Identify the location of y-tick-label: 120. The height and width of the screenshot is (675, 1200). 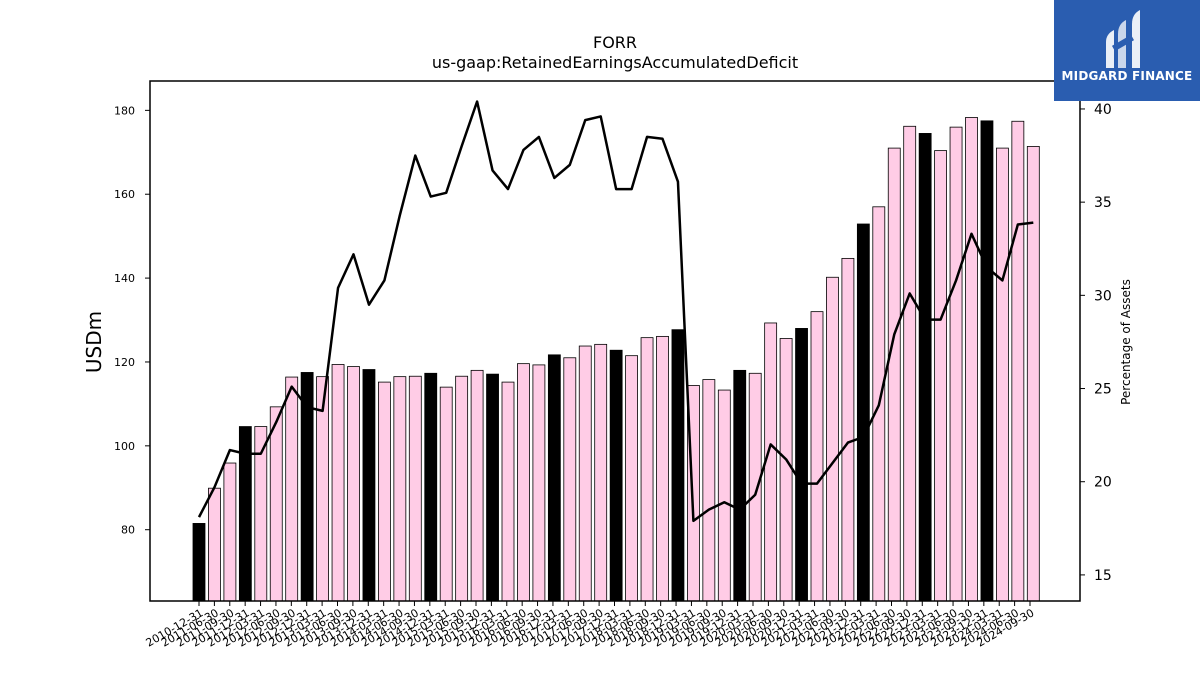
(124, 362).